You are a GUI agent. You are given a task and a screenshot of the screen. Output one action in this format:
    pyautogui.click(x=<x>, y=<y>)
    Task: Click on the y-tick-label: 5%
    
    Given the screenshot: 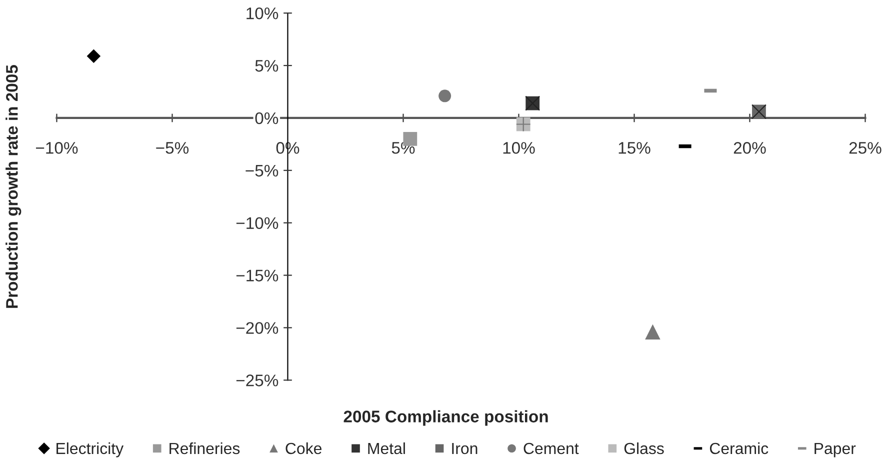 What is the action you would take?
    pyautogui.click(x=266, y=66)
    